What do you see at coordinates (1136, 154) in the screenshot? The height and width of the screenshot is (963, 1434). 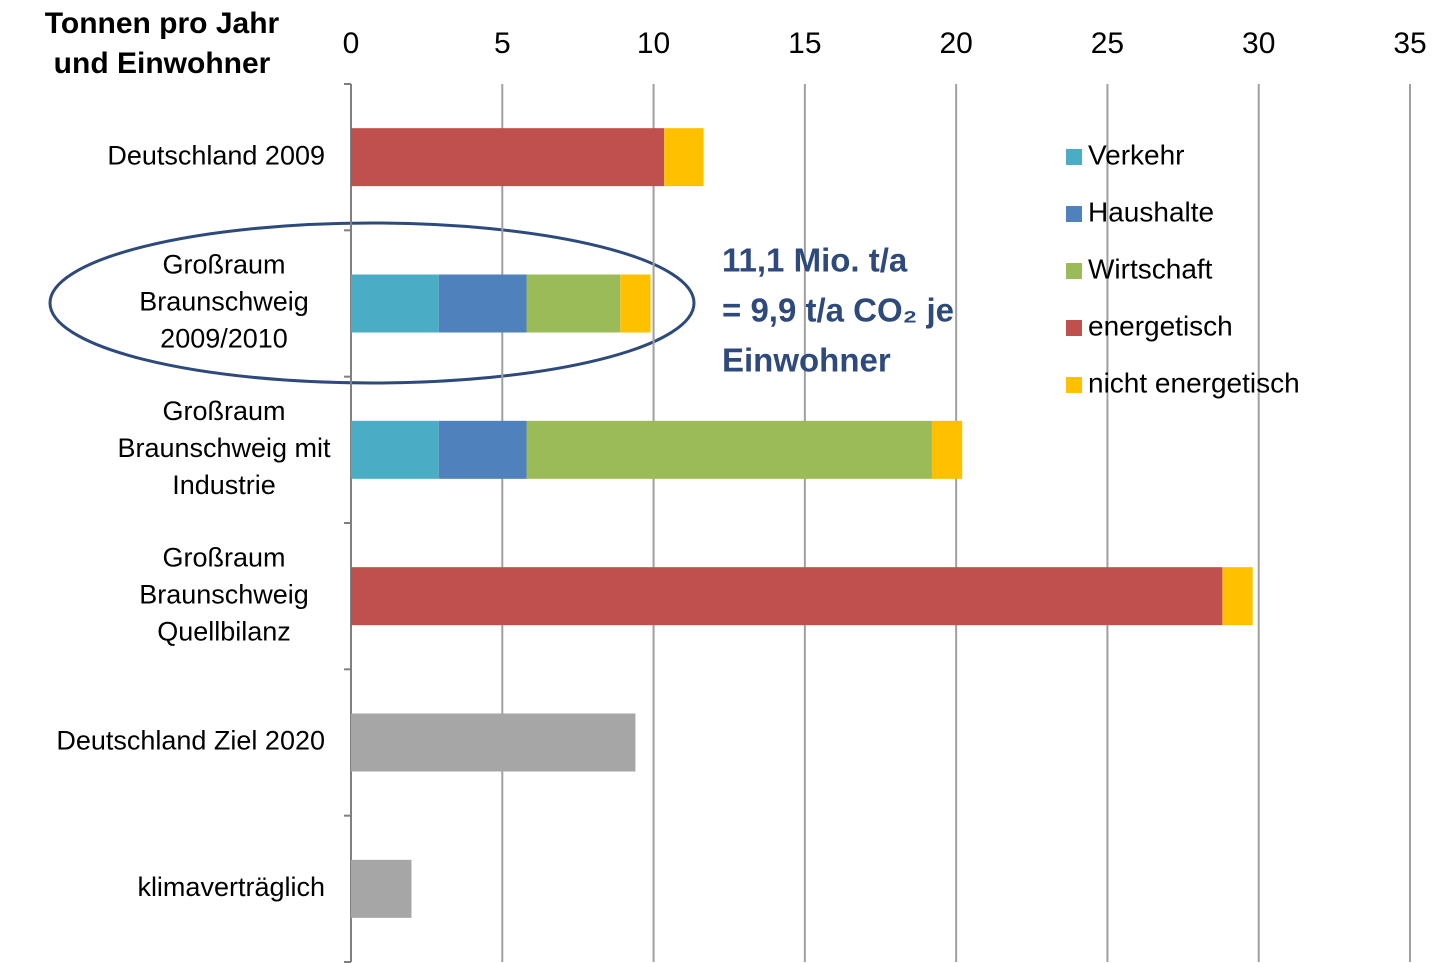 I see `legend-label: Verkehr` at bounding box center [1136, 154].